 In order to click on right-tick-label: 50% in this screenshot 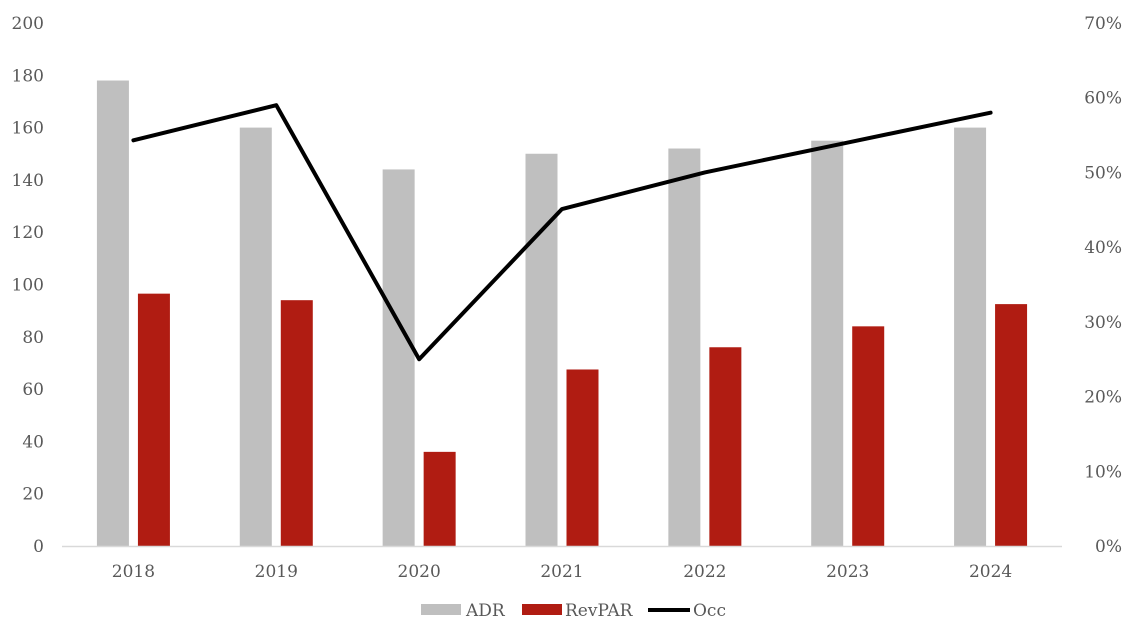, I will do `click(1103, 173)`.